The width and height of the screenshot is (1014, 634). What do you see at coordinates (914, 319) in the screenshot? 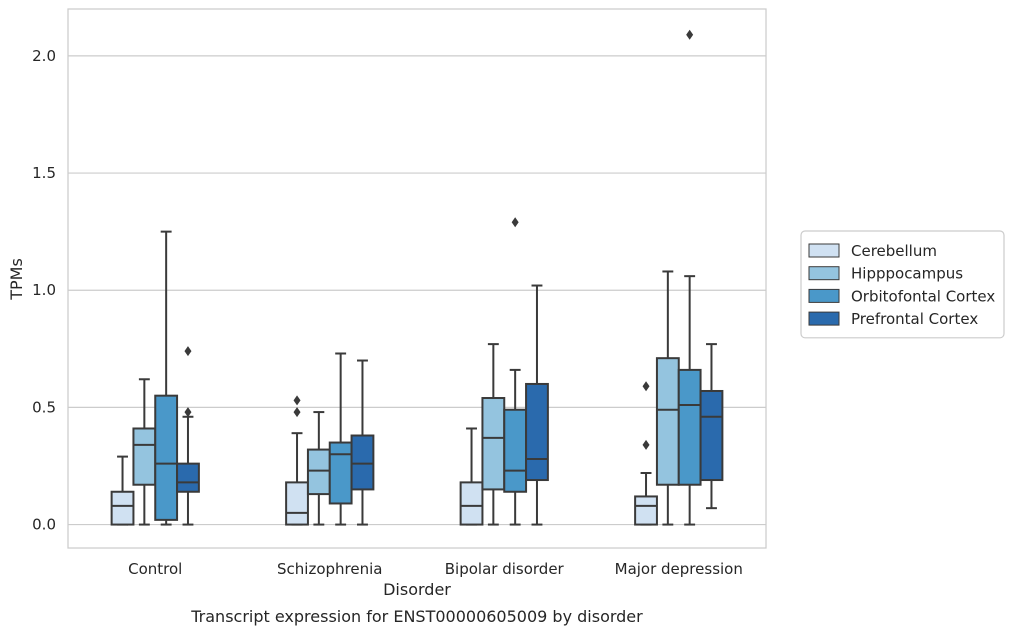
I see `legend-label: Prefrontal Cortex` at bounding box center [914, 319].